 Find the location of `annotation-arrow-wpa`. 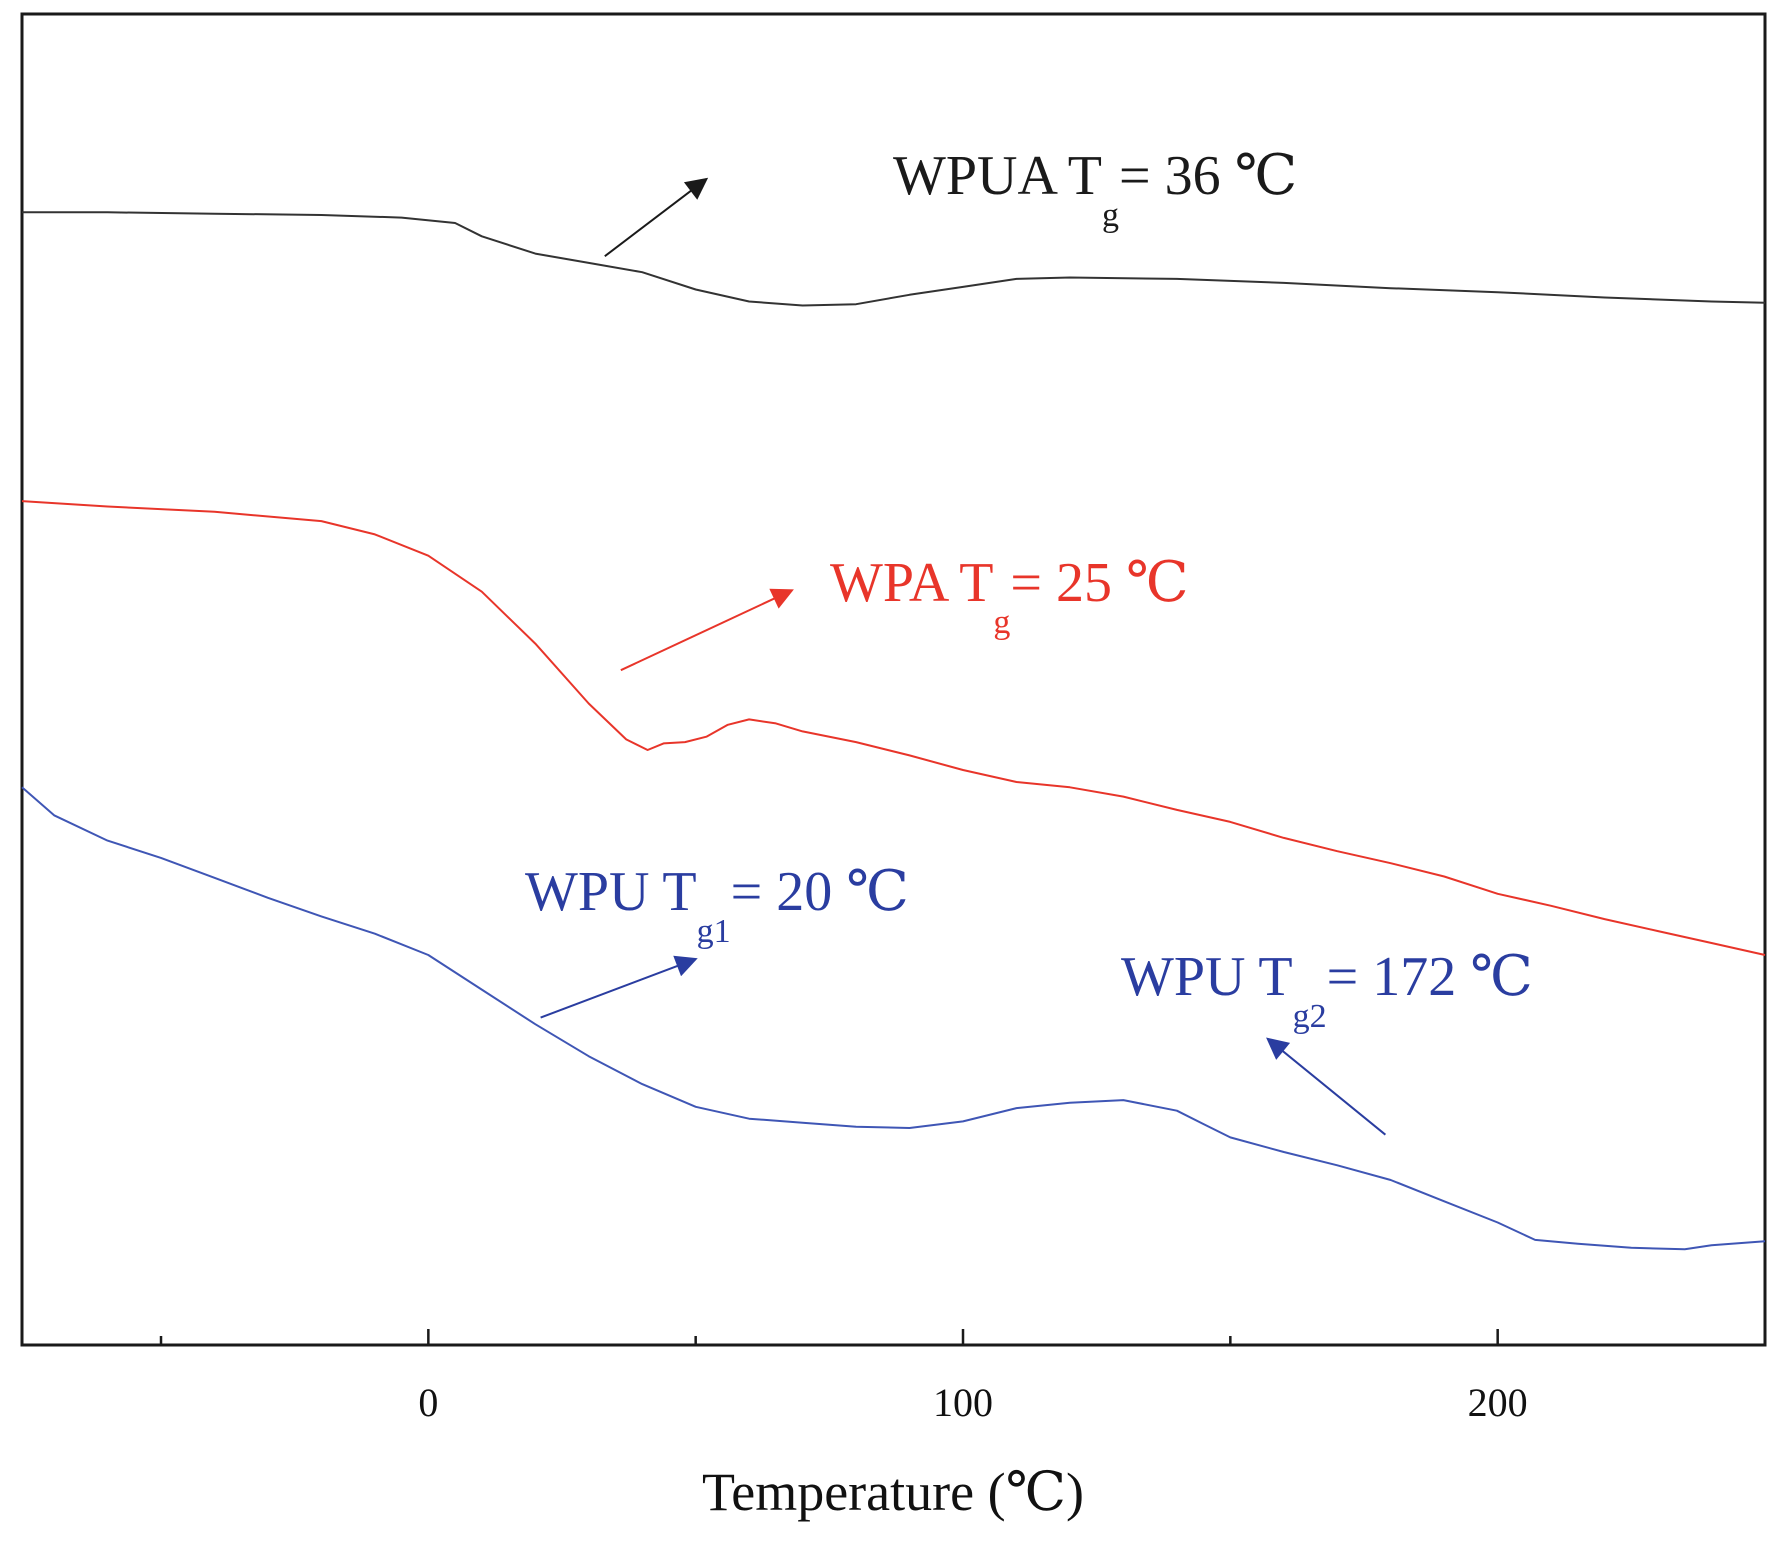

annotation-arrow-wpa is located at coordinates (707, 630).